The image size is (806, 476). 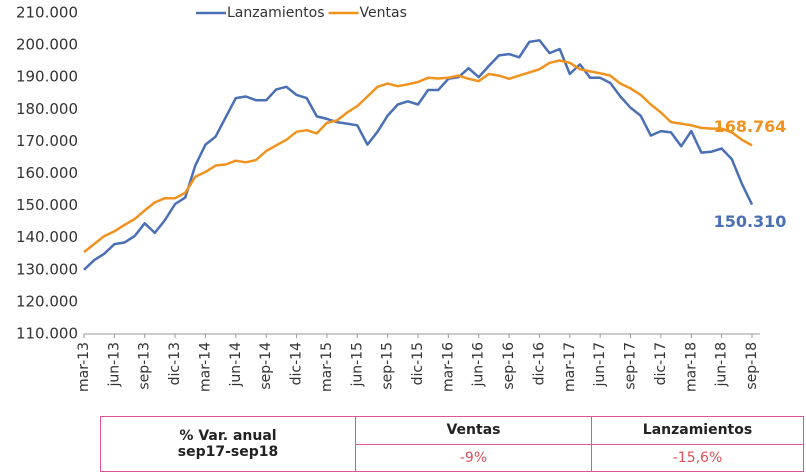 What do you see at coordinates (47, 269) in the screenshot?
I see `y-tick-label: 130.000` at bounding box center [47, 269].